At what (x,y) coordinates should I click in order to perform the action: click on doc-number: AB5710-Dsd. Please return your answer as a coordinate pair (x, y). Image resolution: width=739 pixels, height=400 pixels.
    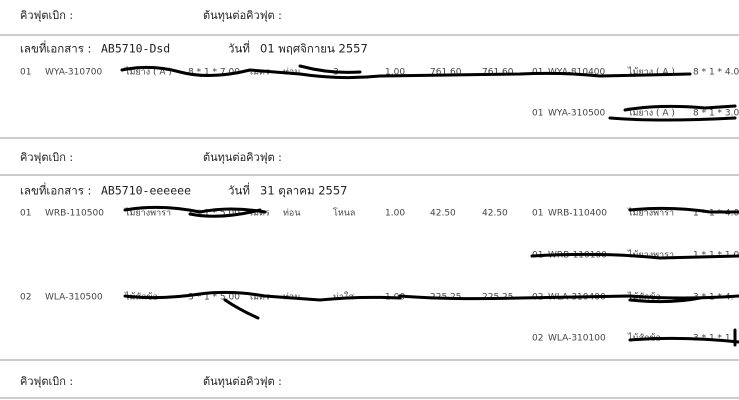
    Looking at the image, I should click on (135, 49).